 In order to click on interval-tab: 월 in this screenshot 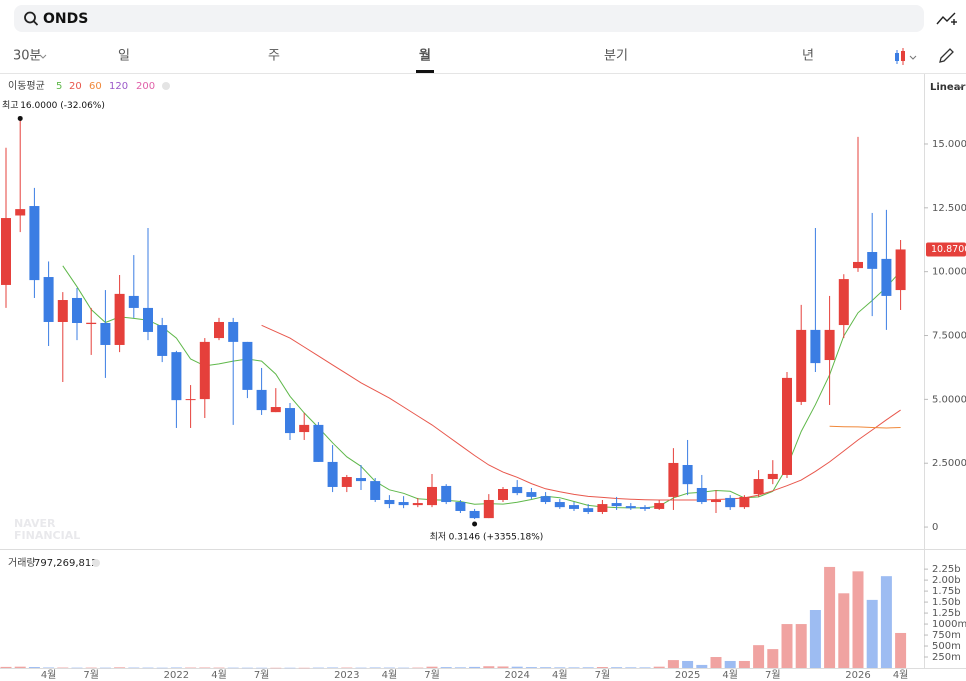, I will do `click(425, 56)`.